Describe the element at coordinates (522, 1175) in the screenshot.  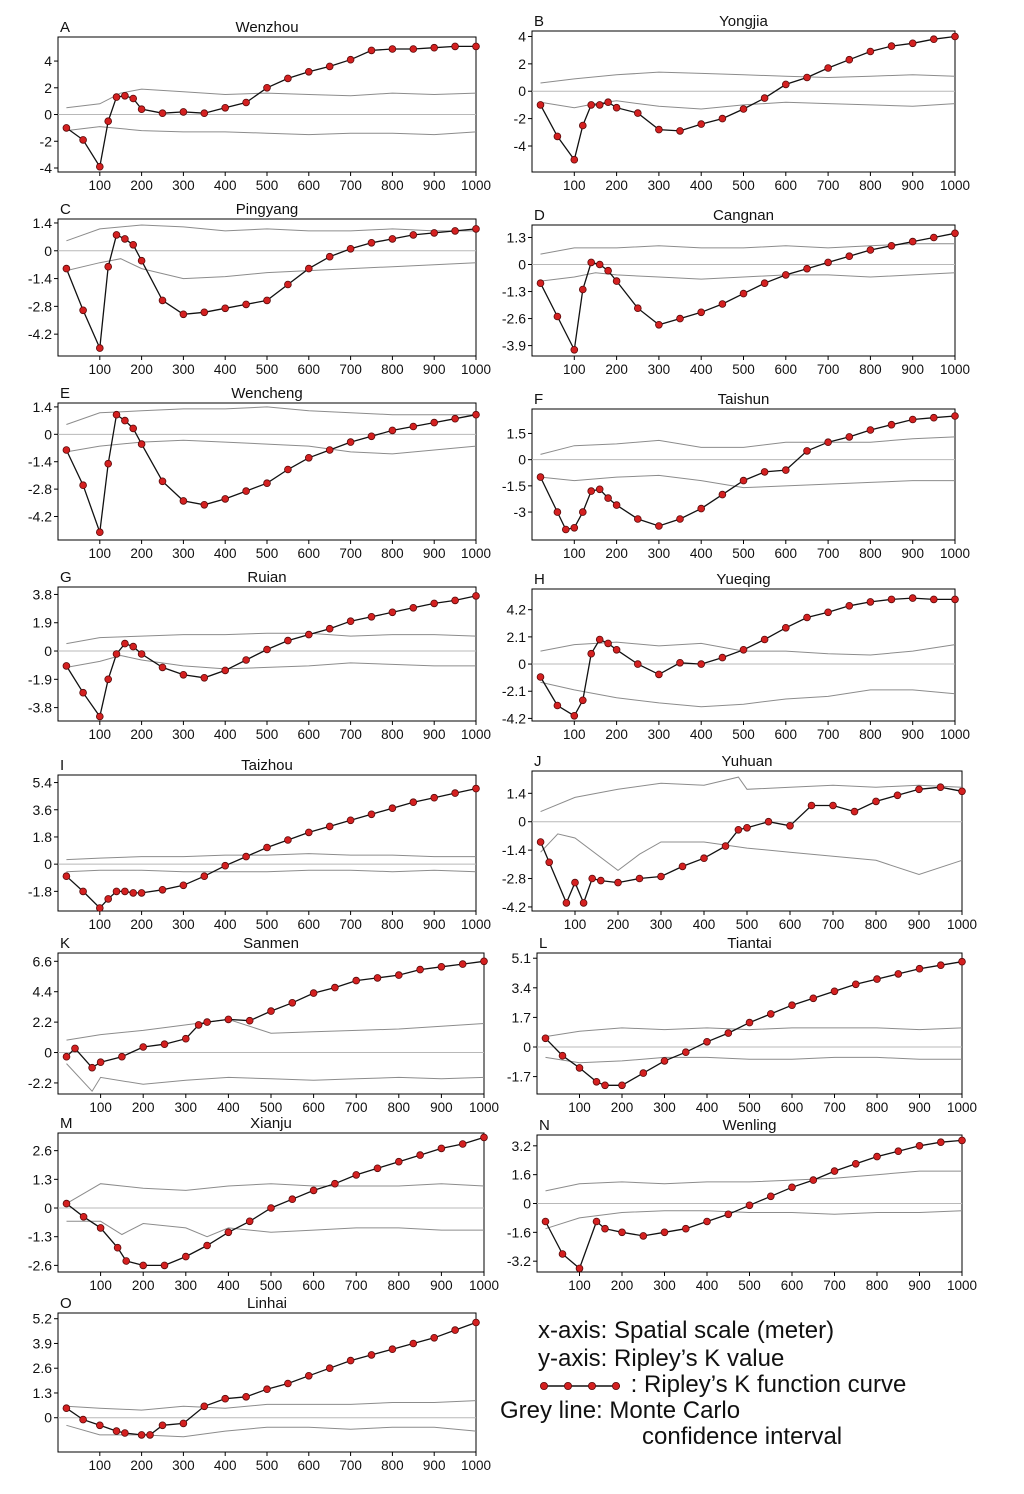
I see `y-tick-label: 1.6` at that location.